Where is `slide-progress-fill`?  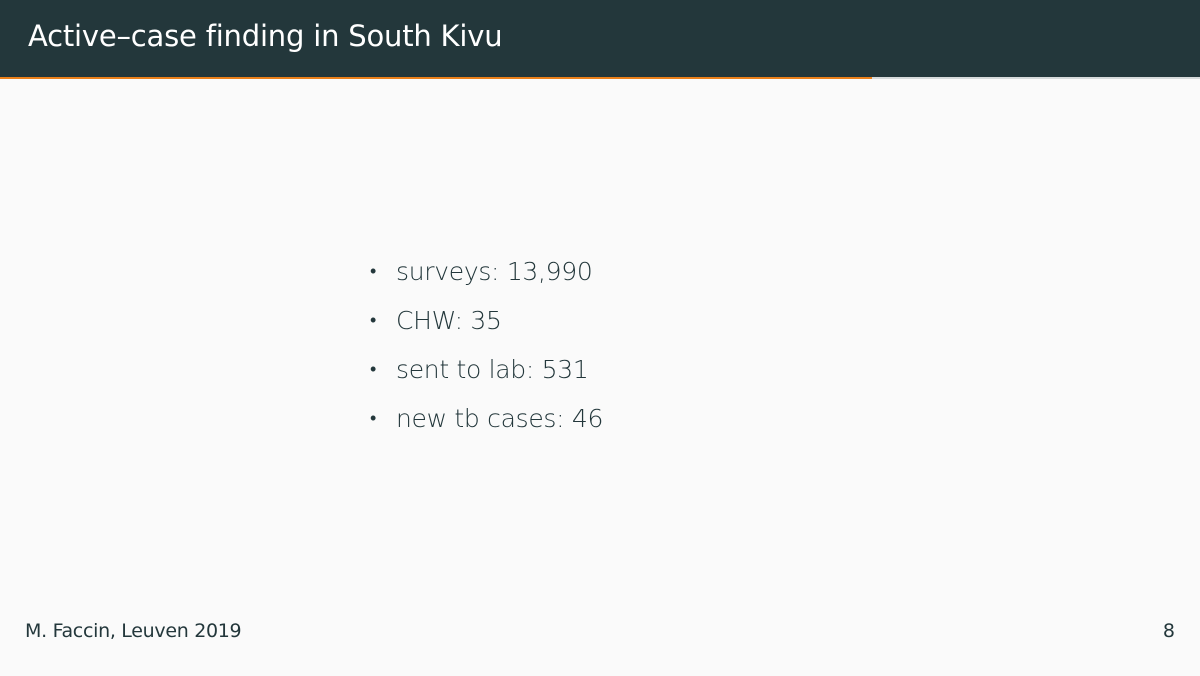 slide-progress-fill is located at coordinates (436, 78).